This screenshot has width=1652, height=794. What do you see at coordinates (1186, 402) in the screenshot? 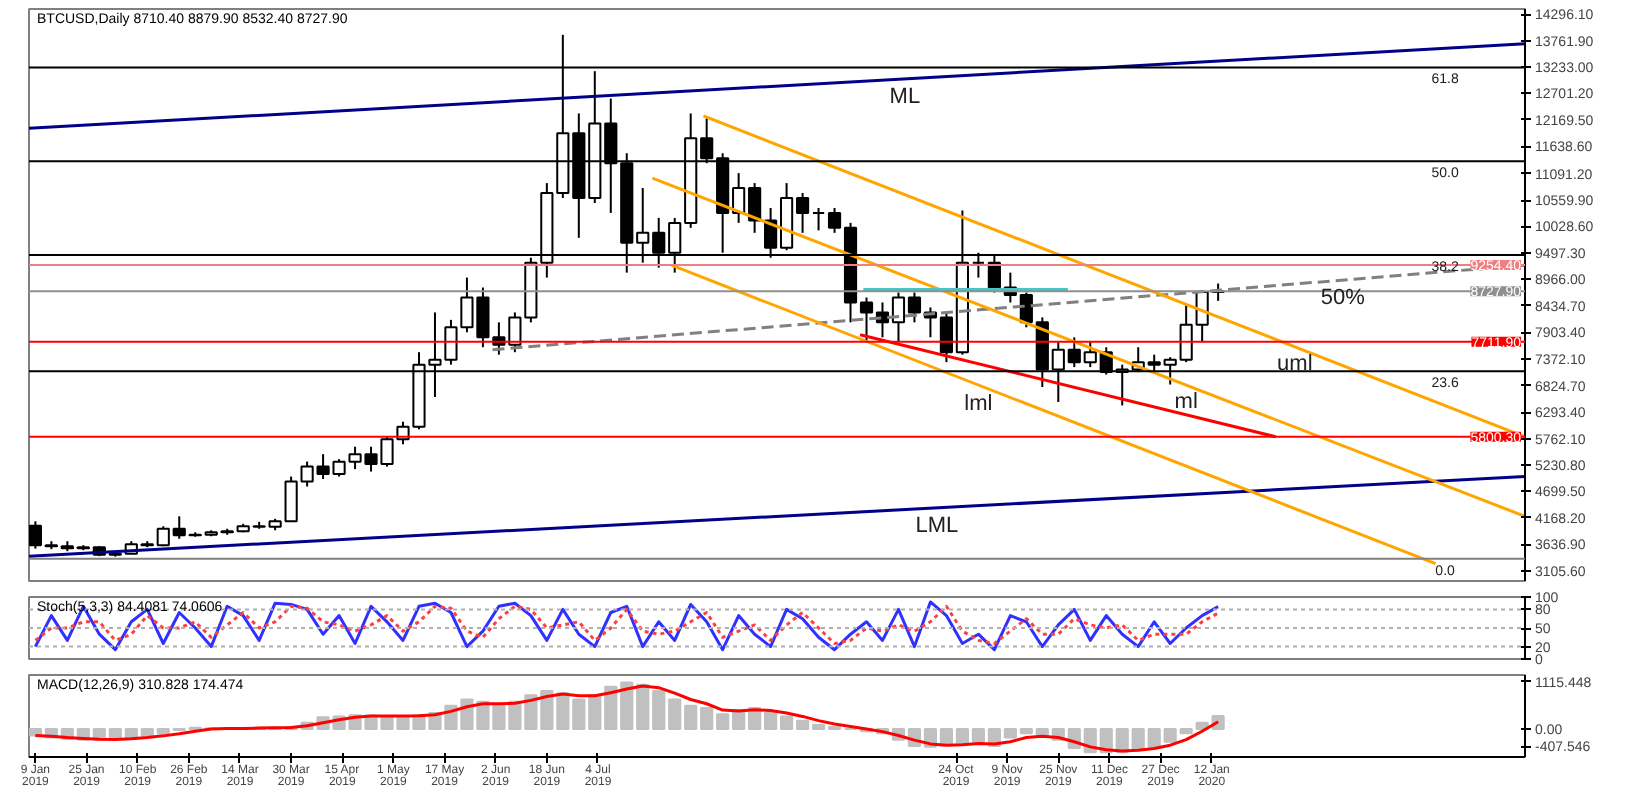
I see `annotation: ml` at bounding box center [1186, 402].